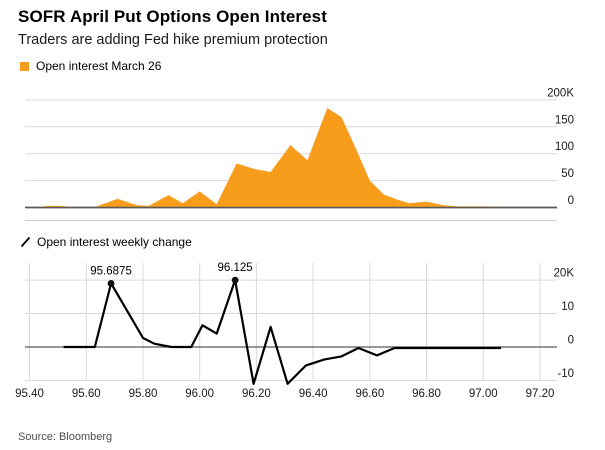 The image size is (605, 450). What do you see at coordinates (65, 437) in the screenshot?
I see `source-note: Source: Bloomberg` at bounding box center [65, 437].